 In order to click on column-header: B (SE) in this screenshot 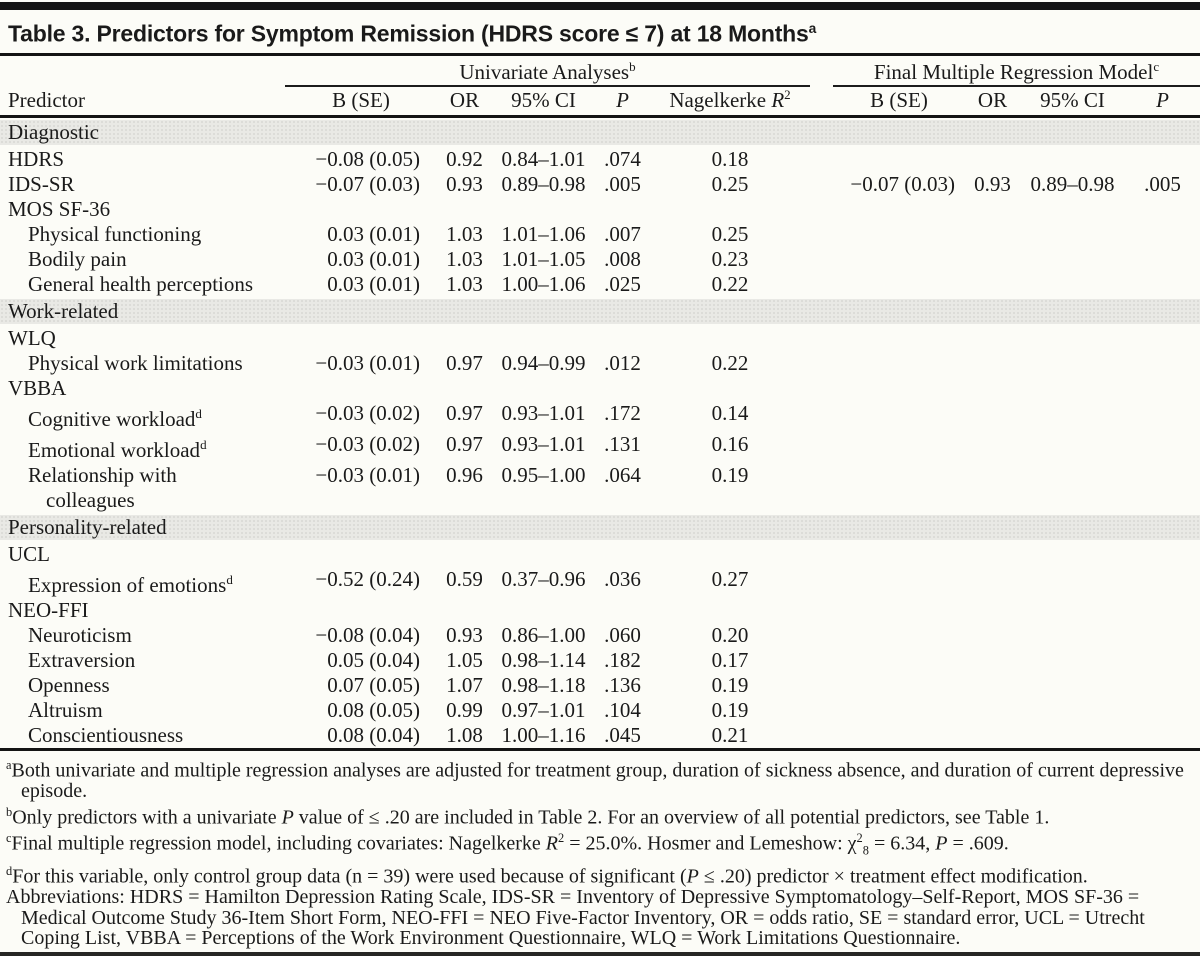, I will do `click(899, 101)`.